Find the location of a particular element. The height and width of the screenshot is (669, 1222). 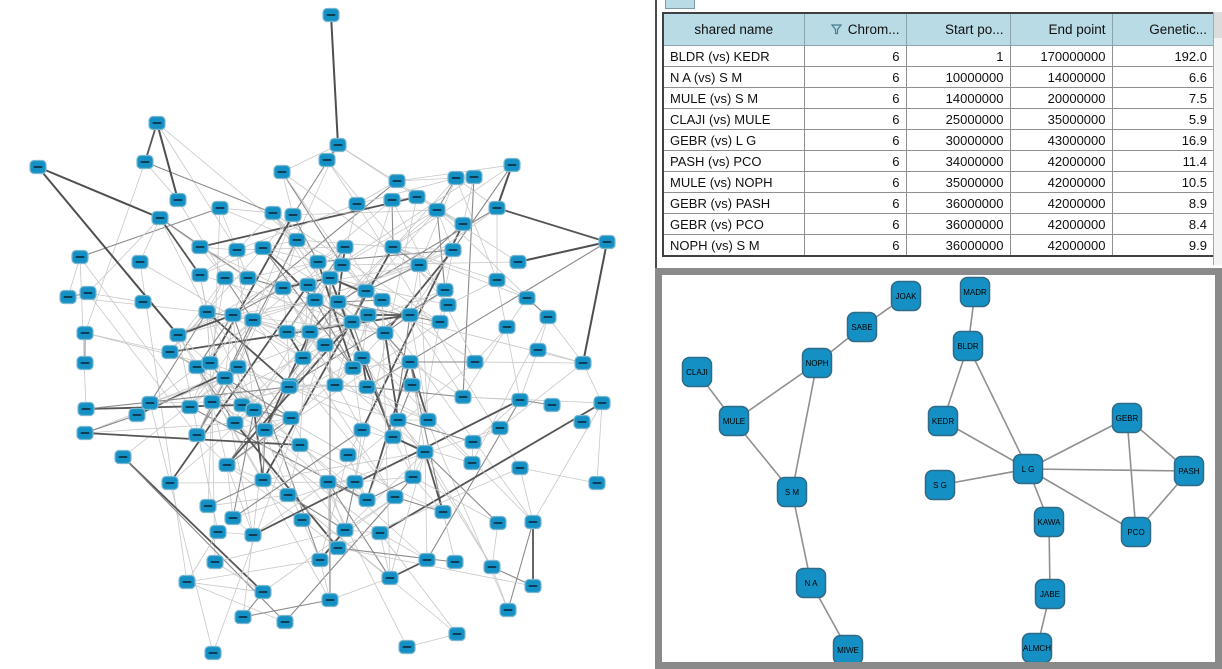

value-cell: 170000000 is located at coordinates (1061, 56).